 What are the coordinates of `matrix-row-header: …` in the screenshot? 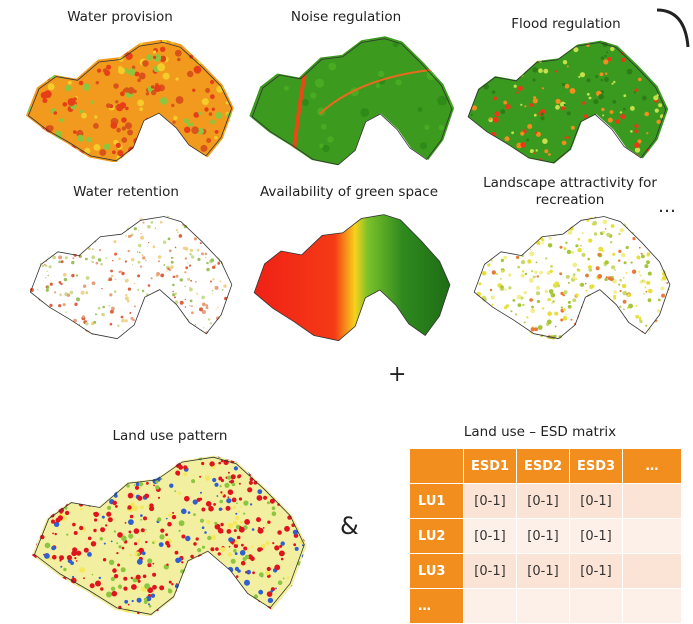 It's located at (436, 606).